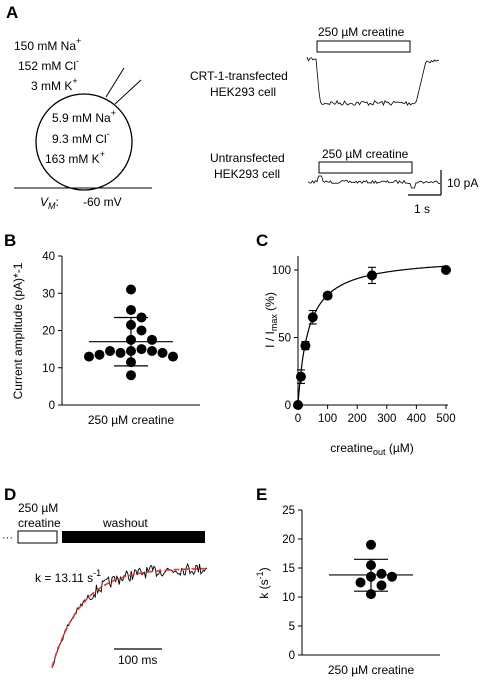 This screenshot has width=484, height=682. I want to click on panel-c-letter: C, so click(262, 240).